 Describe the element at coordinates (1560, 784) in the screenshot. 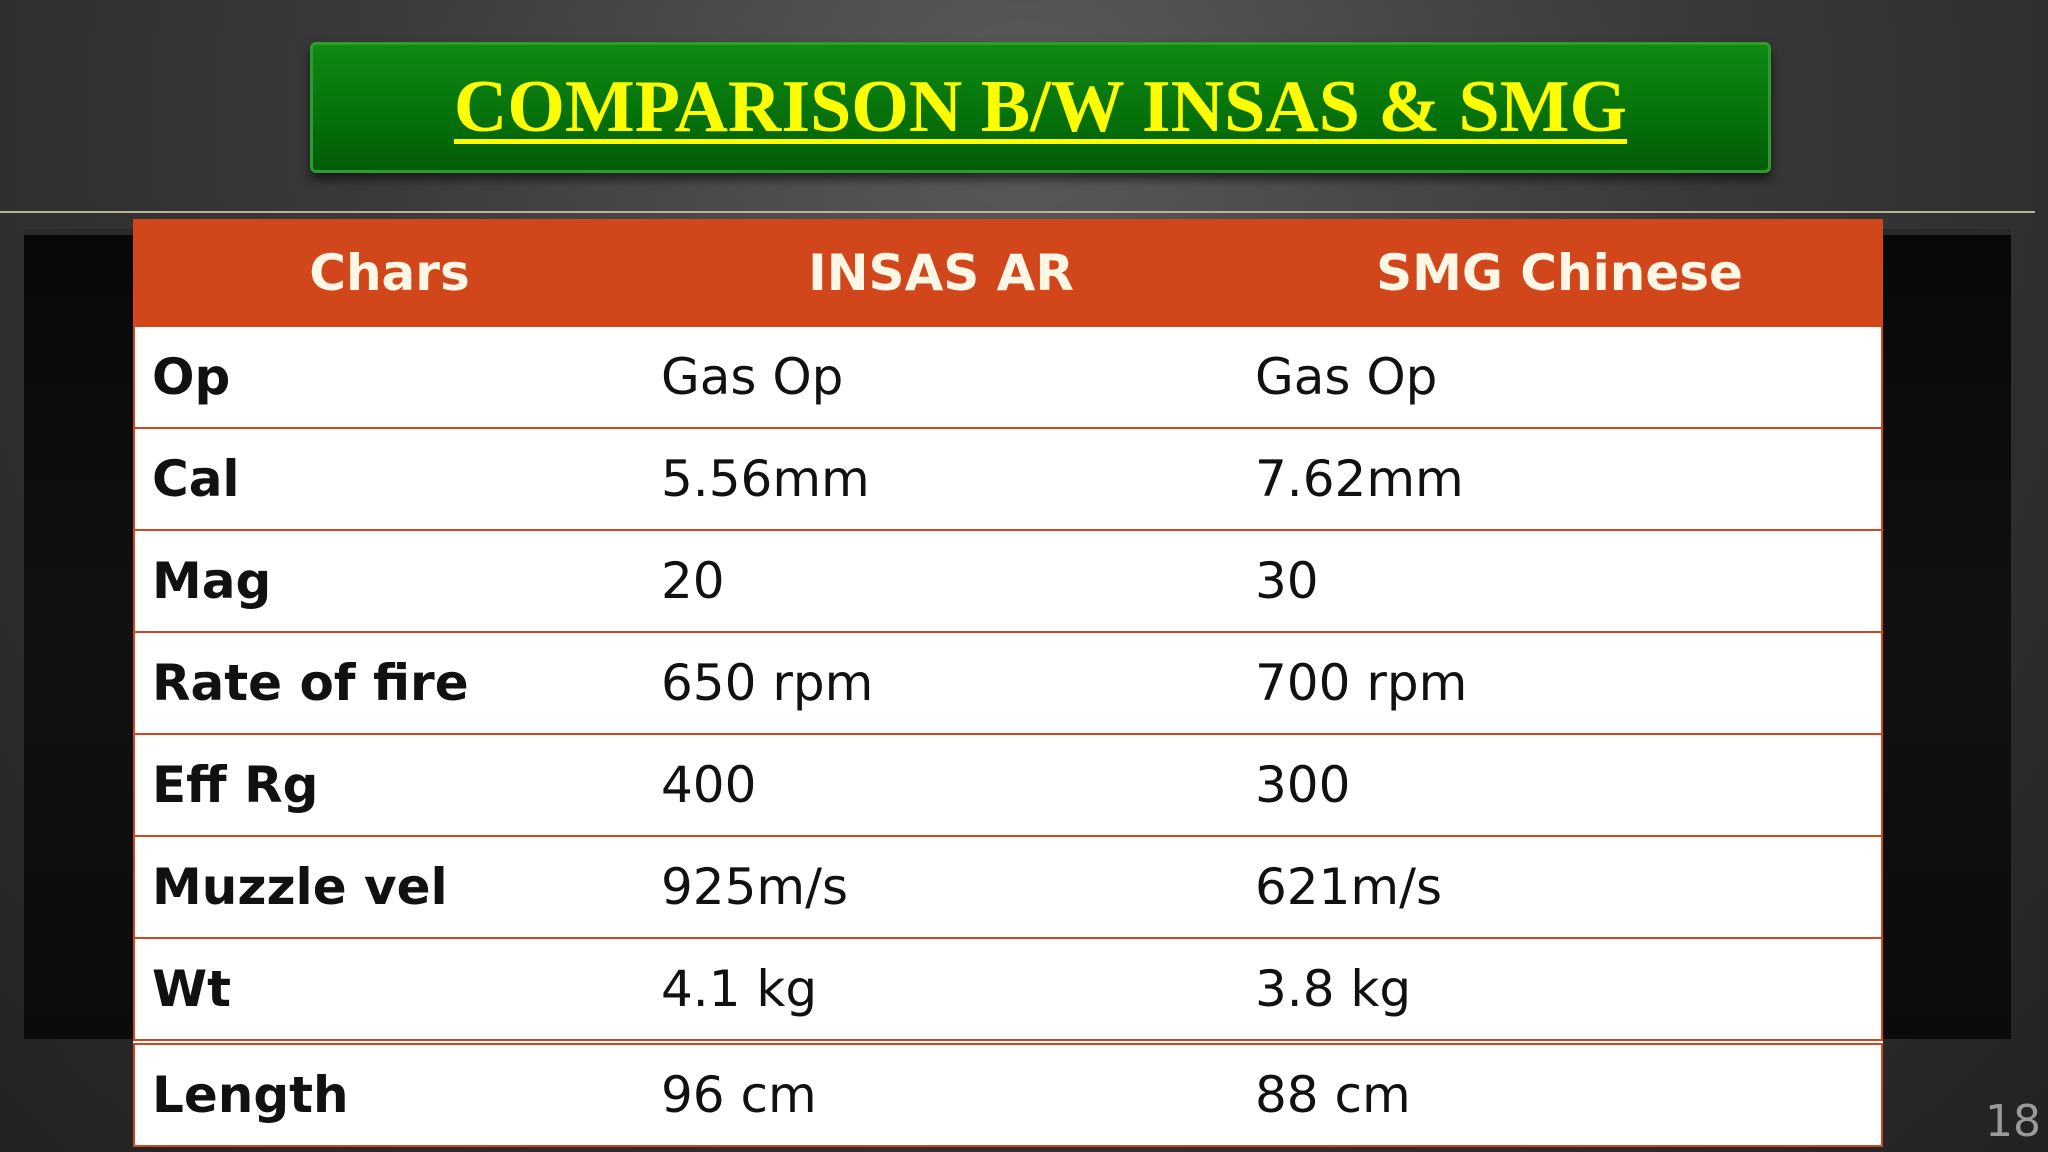

I see `cell: 300` at that location.